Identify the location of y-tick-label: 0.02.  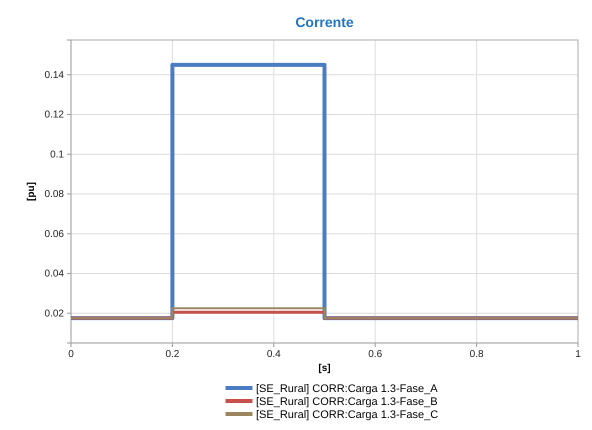
(54, 314).